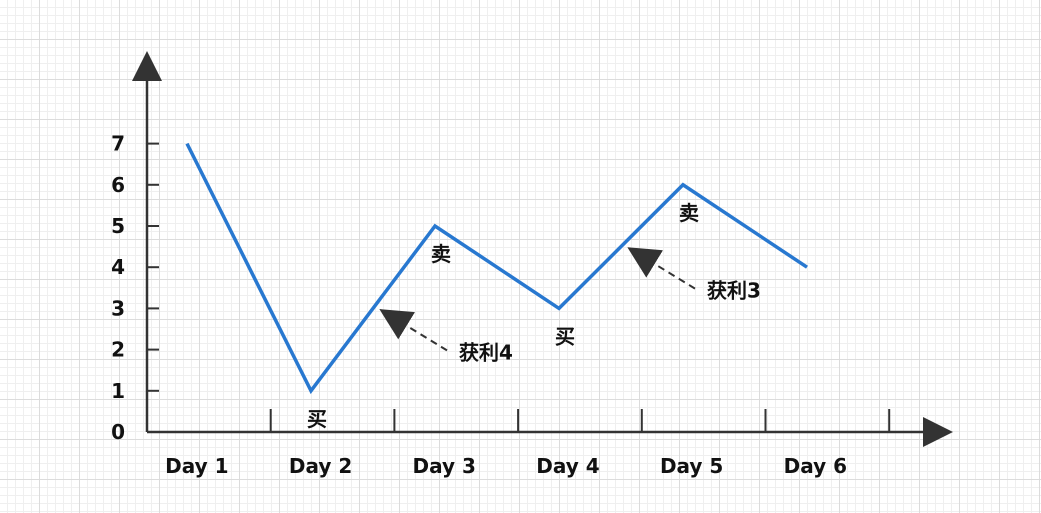 This screenshot has width=1041, height=513. What do you see at coordinates (118, 391) in the screenshot?
I see `y-tick-label: 1` at bounding box center [118, 391].